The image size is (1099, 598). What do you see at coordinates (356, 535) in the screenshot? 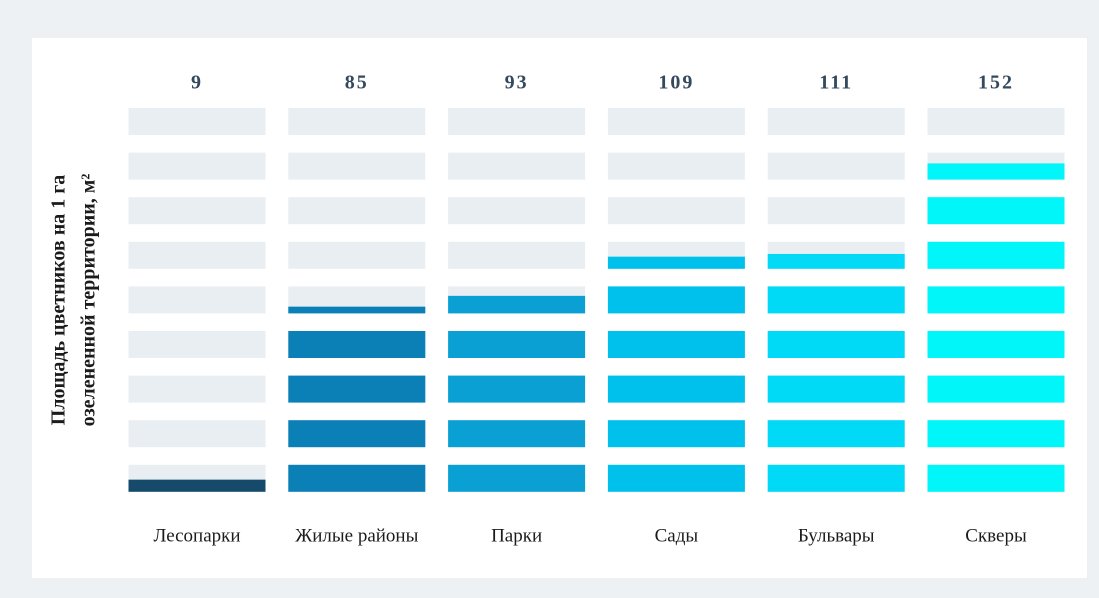
I see `x-tick-label: Жилые районы` at bounding box center [356, 535].